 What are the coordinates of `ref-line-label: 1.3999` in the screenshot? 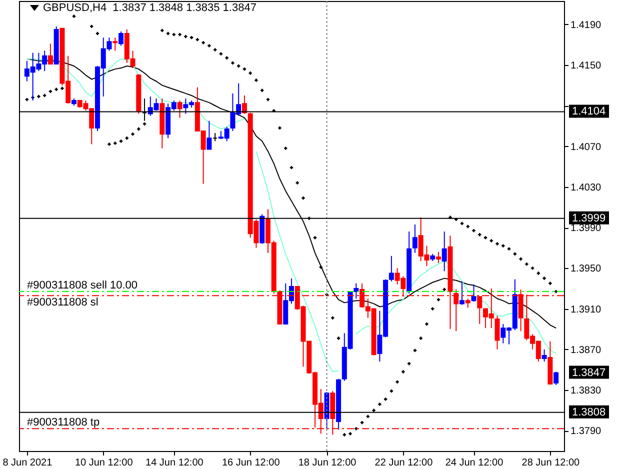 It's located at (589, 218).